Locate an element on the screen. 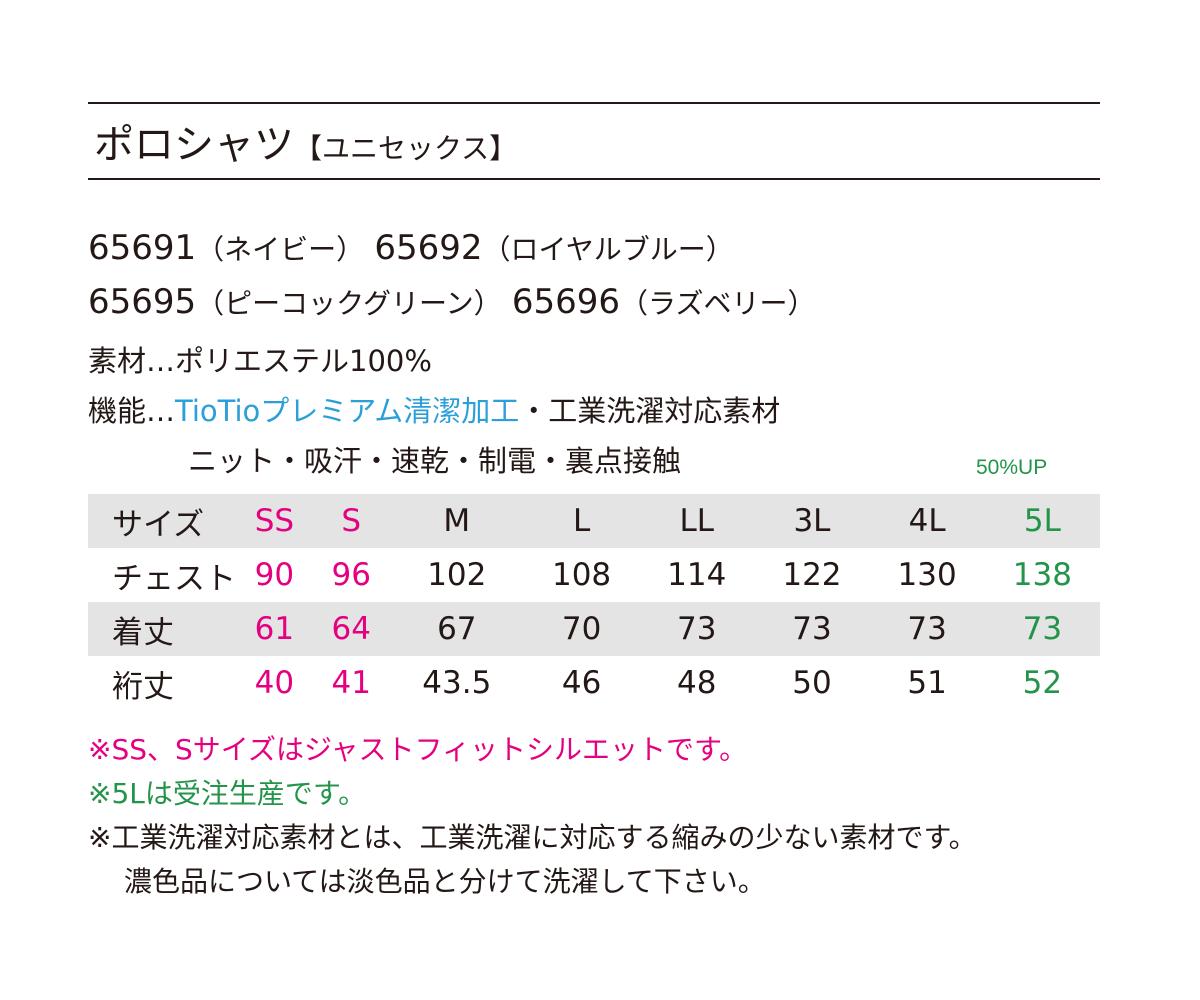 The width and height of the screenshot is (1200, 1000). title-subtitle: 【ユニセックス】 is located at coordinates (406, 148).